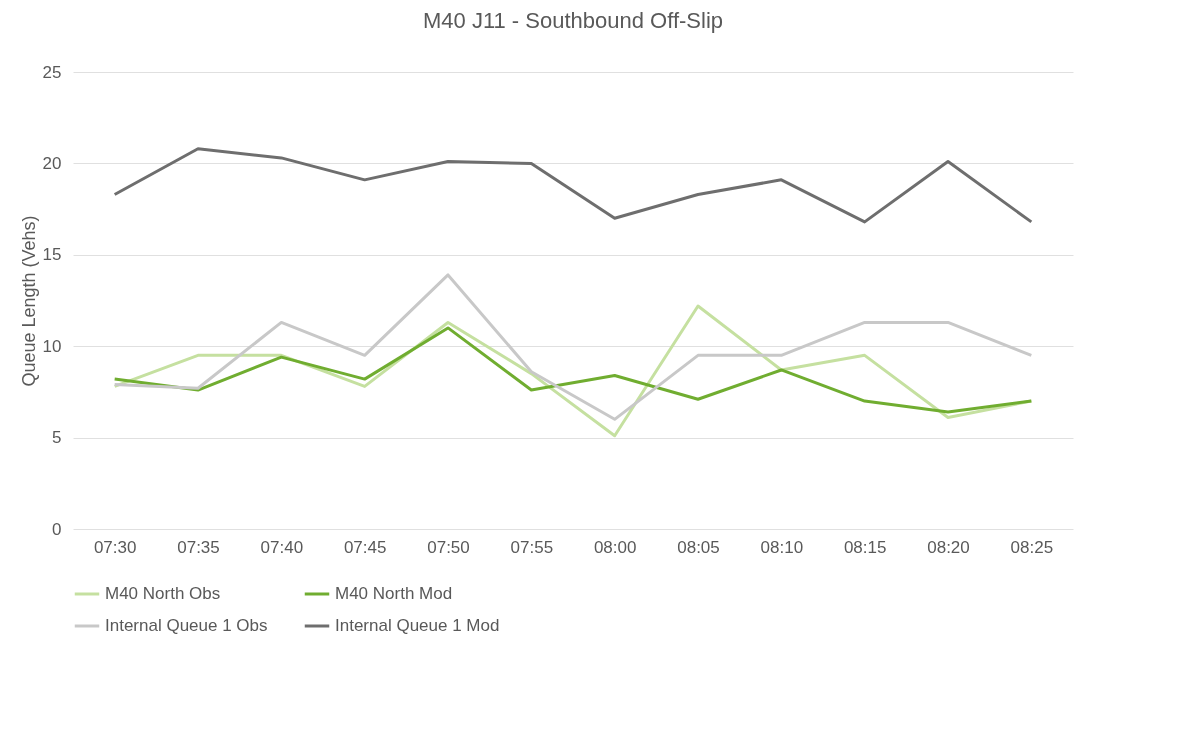  What do you see at coordinates (615, 547) in the screenshot?
I see `x-tick-label: 08:00` at bounding box center [615, 547].